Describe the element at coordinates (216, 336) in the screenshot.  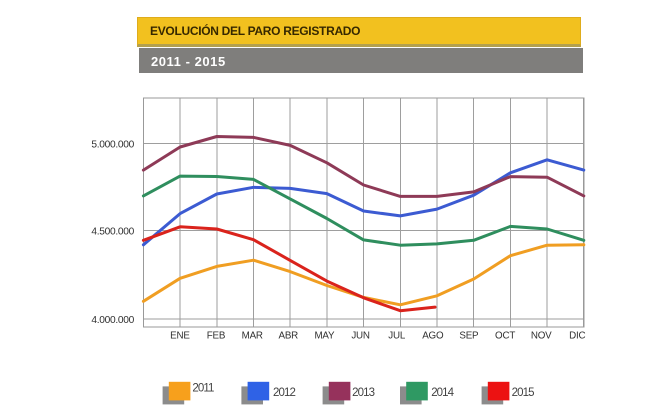
I see `svg-text: FEB` at that location.